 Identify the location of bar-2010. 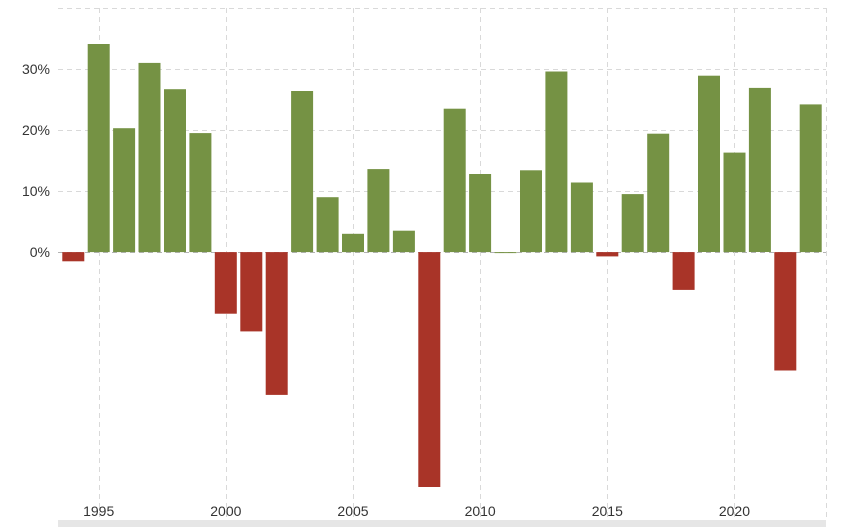
(480, 213).